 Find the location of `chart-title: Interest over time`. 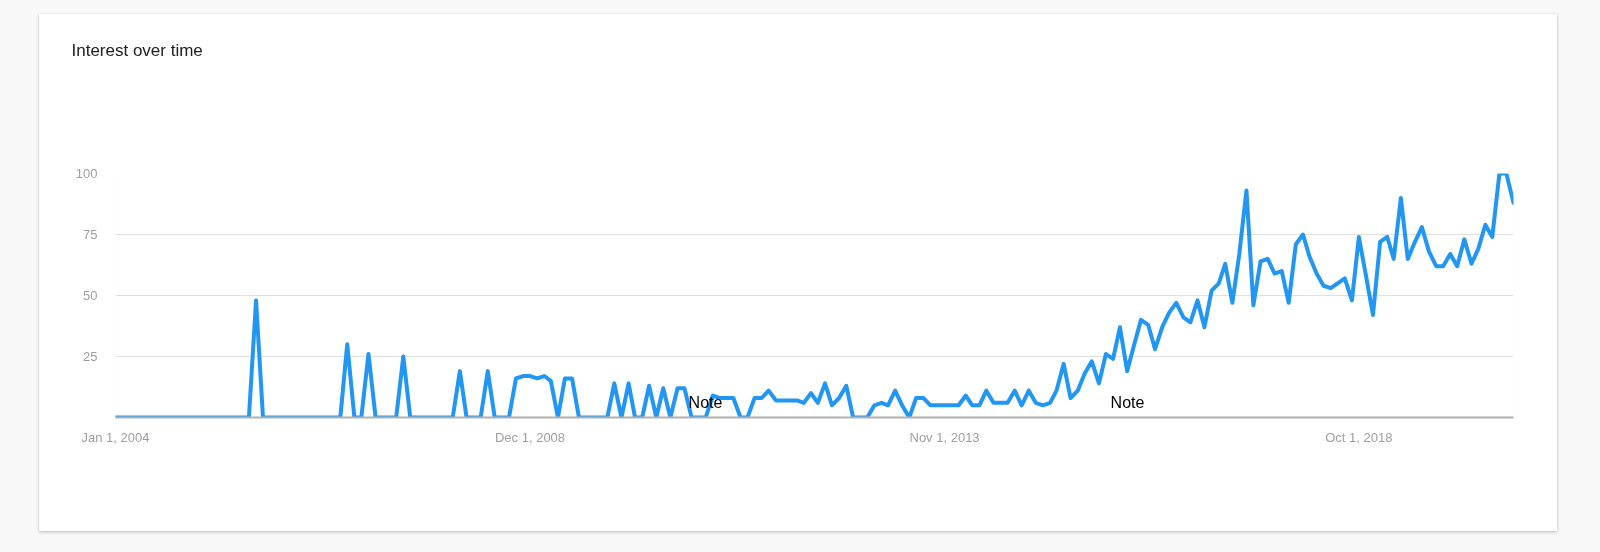

chart-title: Interest over time is located at coordinates (137, 50).